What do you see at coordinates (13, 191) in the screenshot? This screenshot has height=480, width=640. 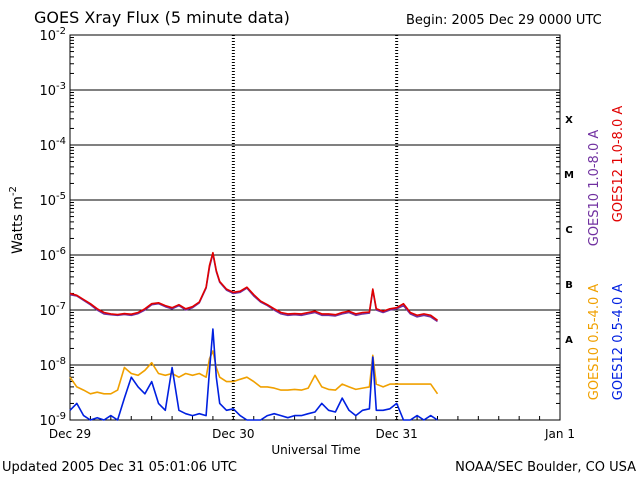 I see `y-axis-label-exp: -2` at bounding box center [13, 191].